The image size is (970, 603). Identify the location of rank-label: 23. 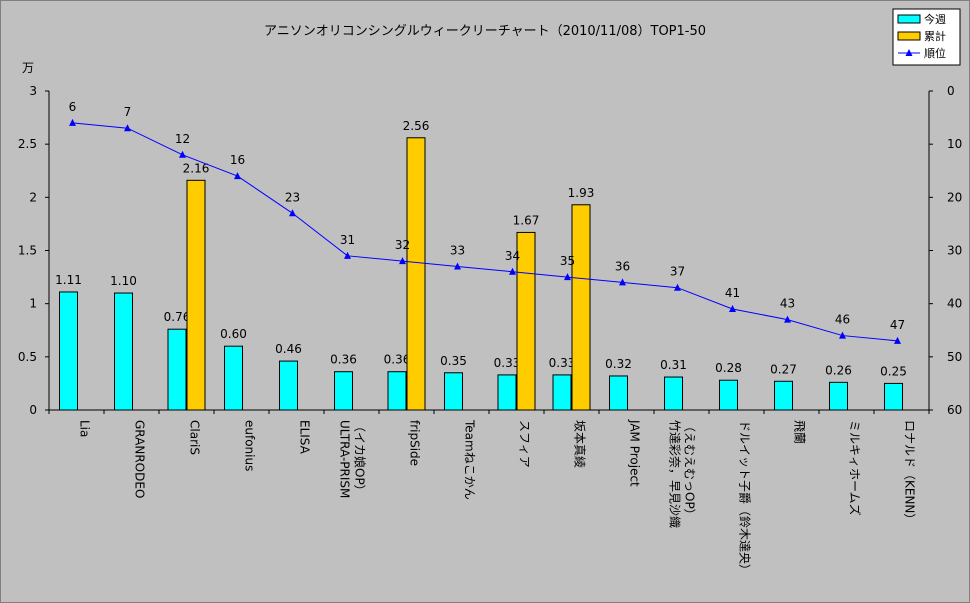
(292, 197).